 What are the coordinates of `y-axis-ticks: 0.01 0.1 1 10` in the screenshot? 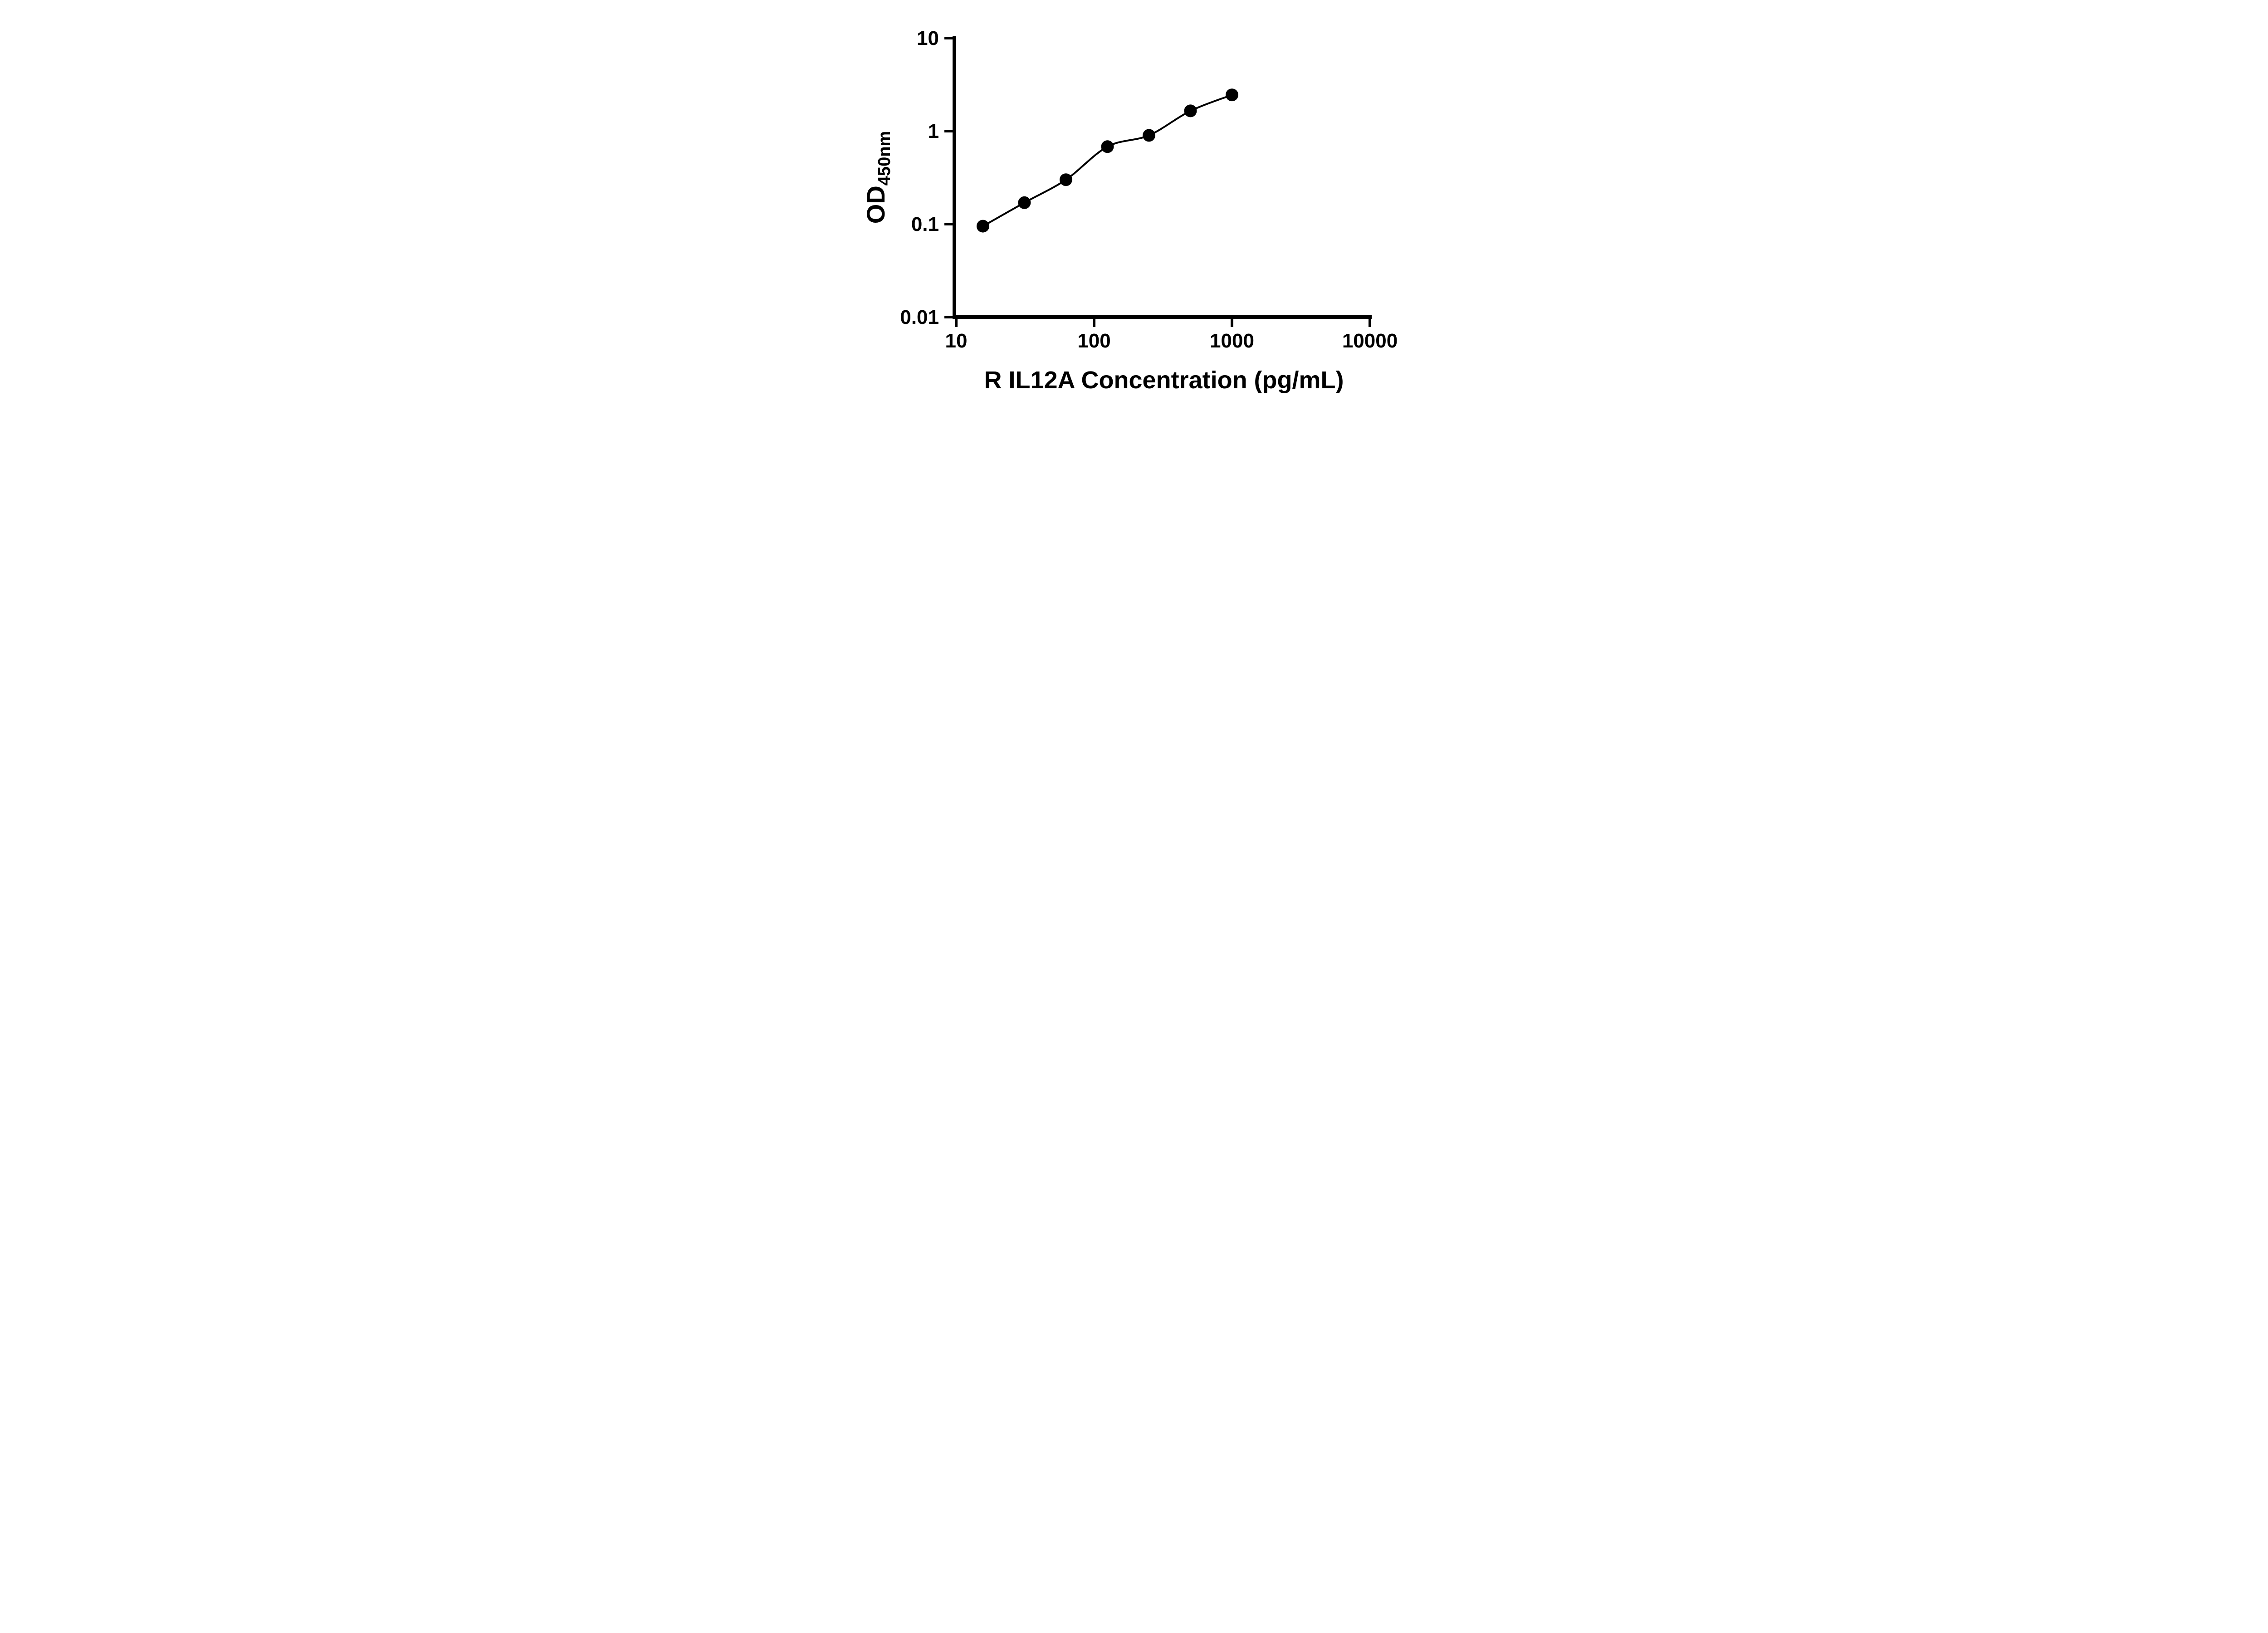 It's located at (927, 177).